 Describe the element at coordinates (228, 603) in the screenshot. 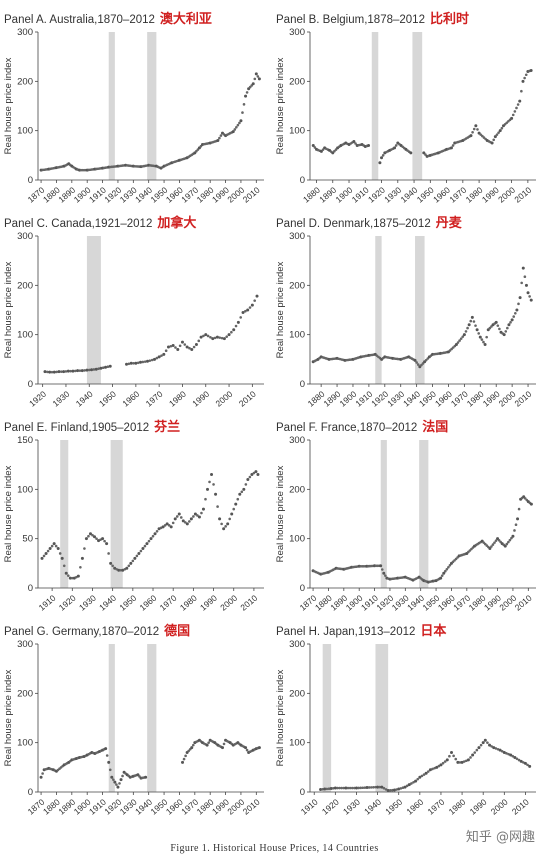

I see `x-tick-label: 2000` at that location.